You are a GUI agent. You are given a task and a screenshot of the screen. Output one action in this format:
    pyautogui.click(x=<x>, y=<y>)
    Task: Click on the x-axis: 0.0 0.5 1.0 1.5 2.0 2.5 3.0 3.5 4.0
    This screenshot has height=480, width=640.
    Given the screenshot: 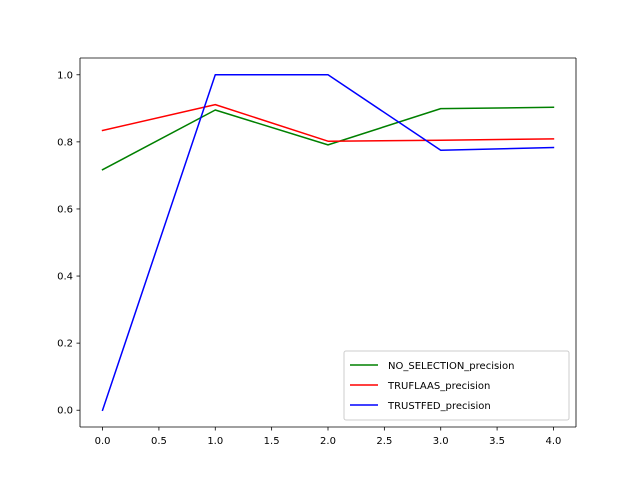 What is the action you would take?
    pyautogui.click(x=328, y=437)
    